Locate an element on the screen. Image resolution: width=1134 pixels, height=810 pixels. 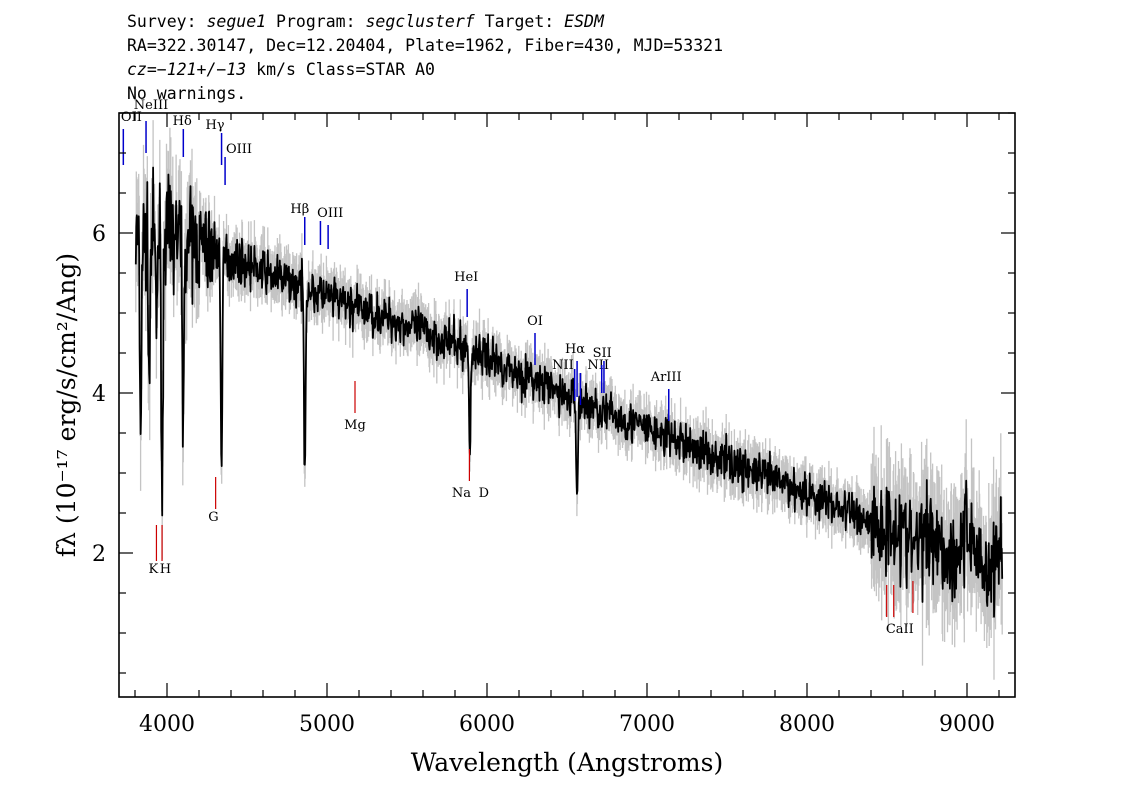
target-value: ESDM is located at coordinates (584, 21).